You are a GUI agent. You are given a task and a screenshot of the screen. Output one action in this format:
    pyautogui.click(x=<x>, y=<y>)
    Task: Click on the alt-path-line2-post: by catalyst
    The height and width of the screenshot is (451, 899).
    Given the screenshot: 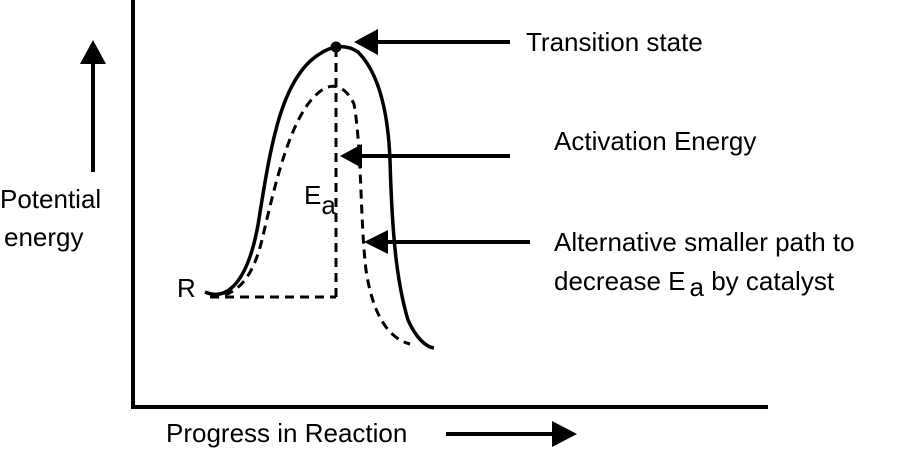 What is the action you would take?
    pyautogui.click(x=769, y=281)
    